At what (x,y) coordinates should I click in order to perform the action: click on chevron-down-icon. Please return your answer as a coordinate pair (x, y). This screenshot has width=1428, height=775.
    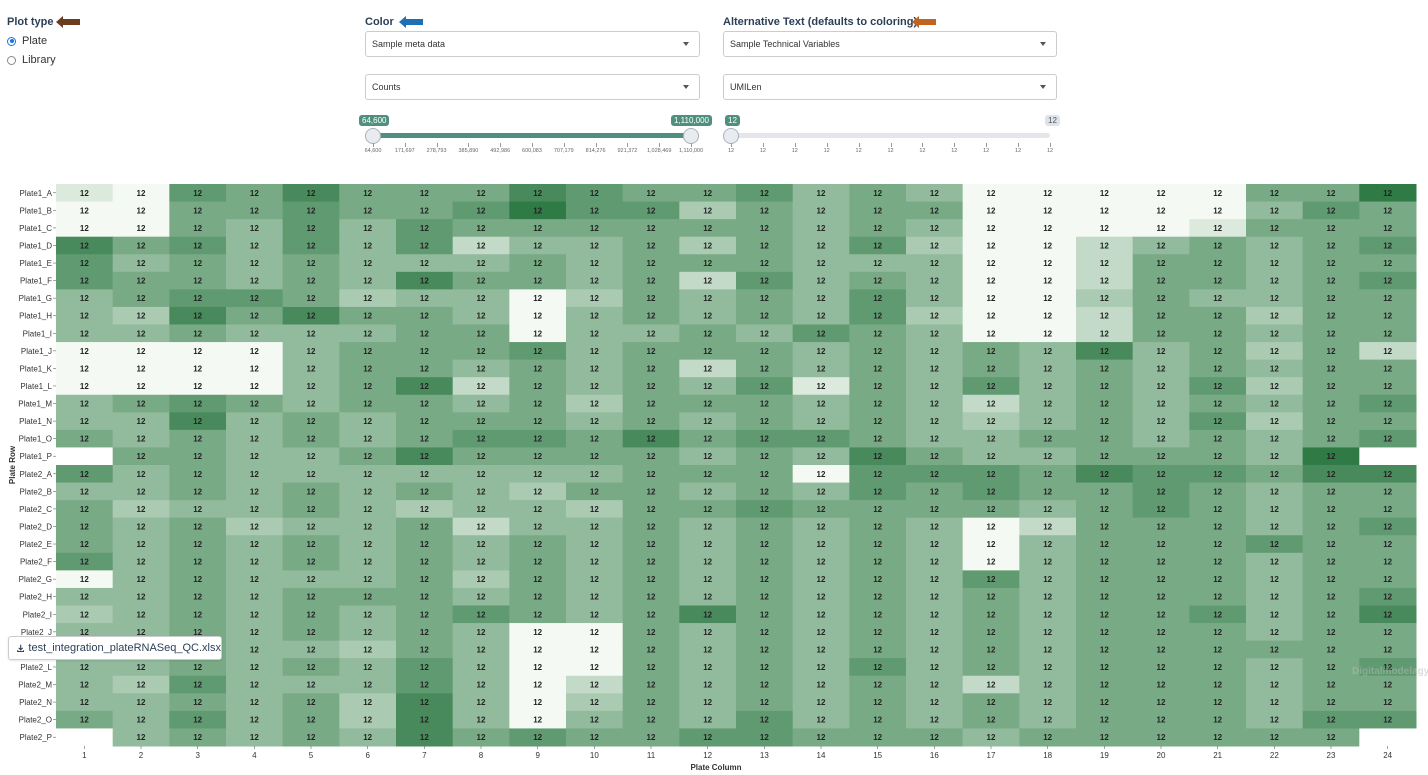
    Looking at the image, I should click on (686, 87).